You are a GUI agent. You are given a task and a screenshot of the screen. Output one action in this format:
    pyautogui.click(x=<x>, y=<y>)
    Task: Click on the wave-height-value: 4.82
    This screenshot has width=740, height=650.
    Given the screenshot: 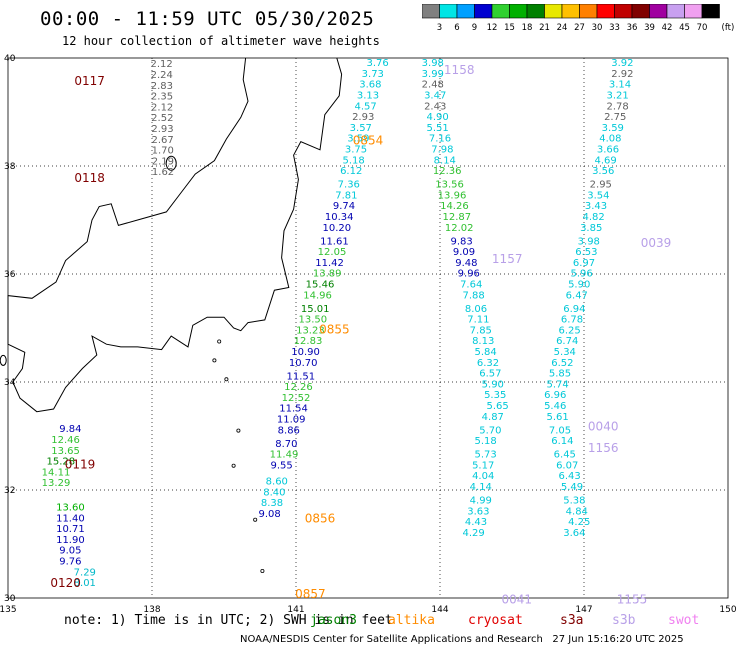 What is the action you would take?
    pyautogui.click(x=593, y=217)
    